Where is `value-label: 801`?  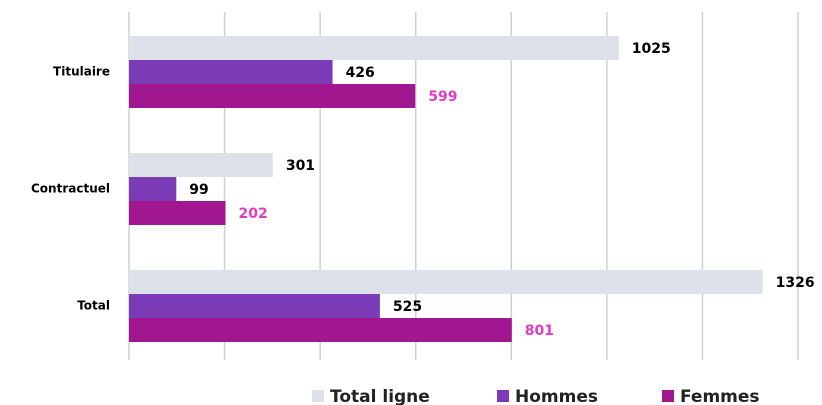 value-label: 801 is located at coordinates (539, 331).